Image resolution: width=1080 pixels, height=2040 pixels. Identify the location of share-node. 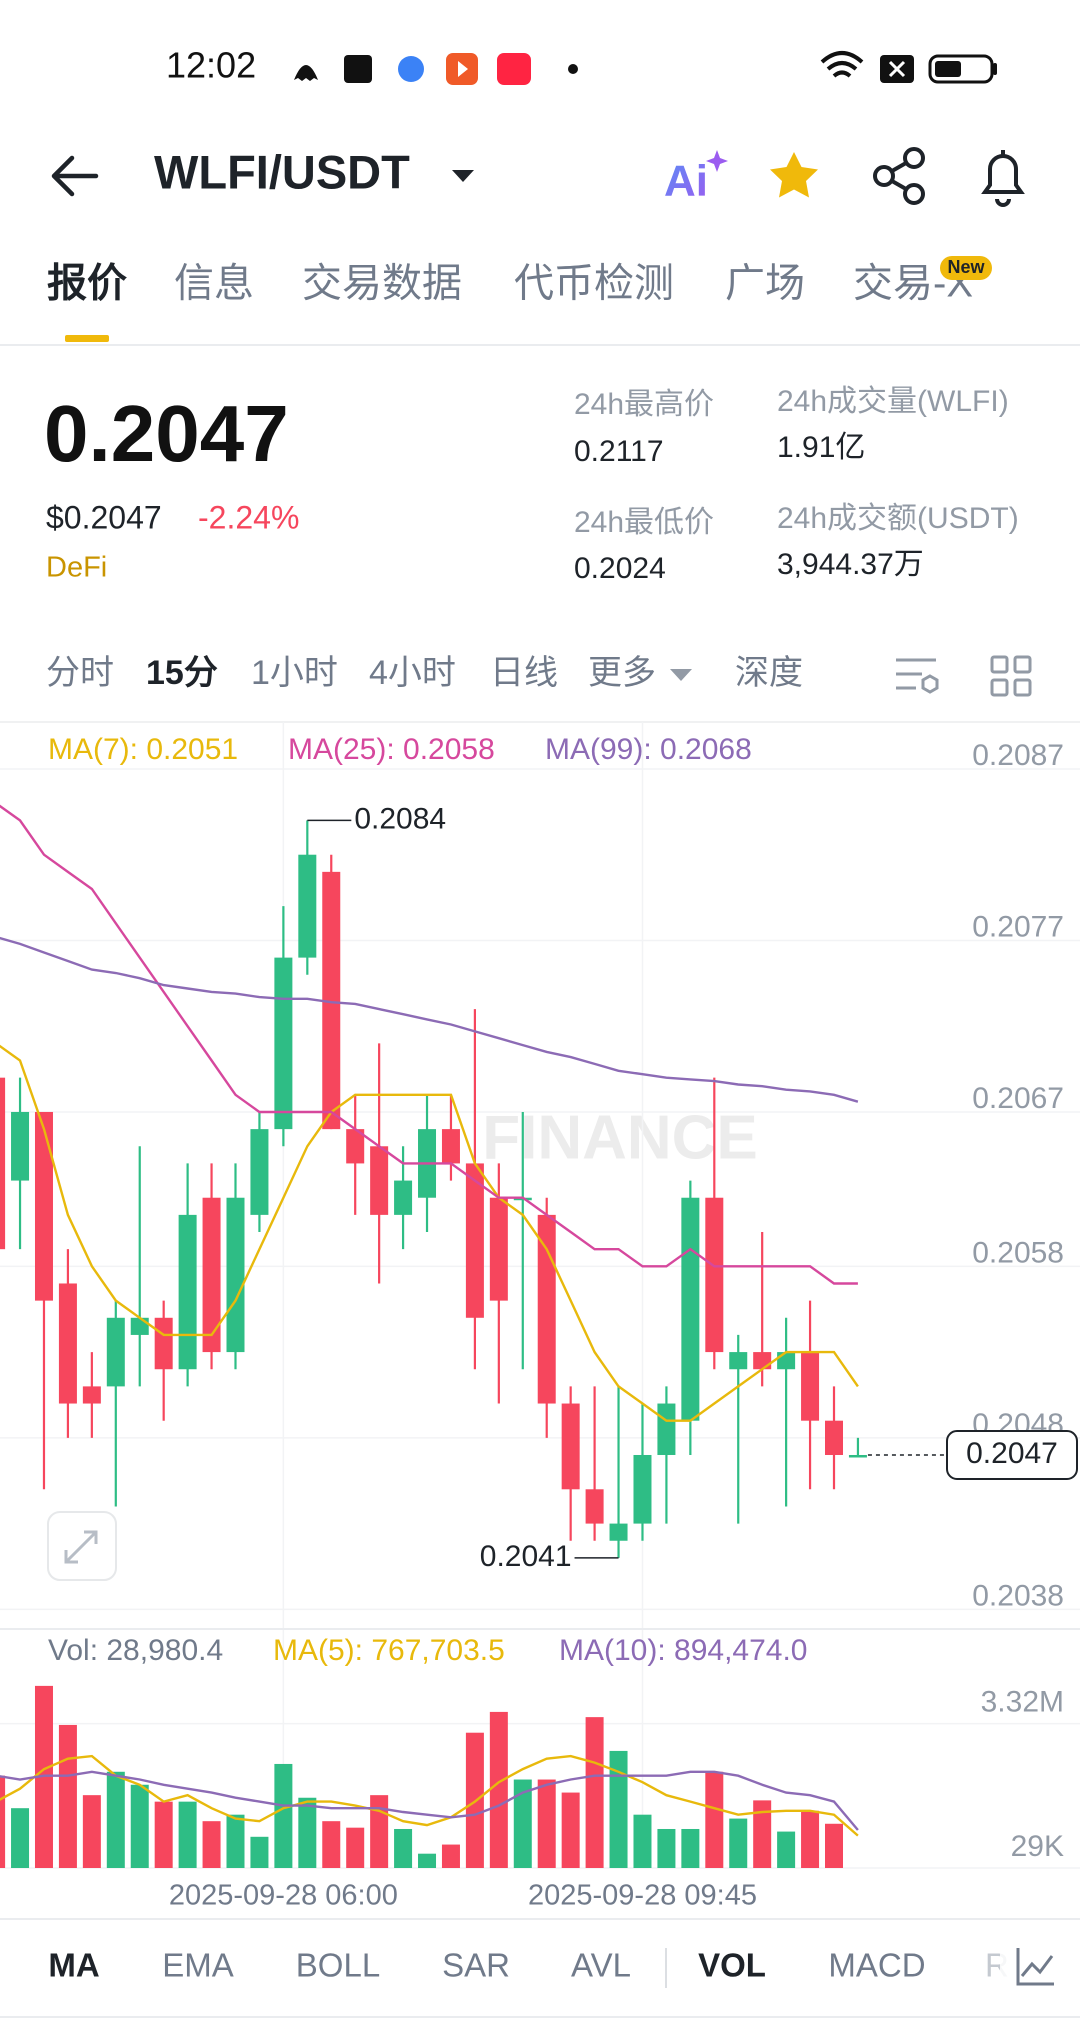
(884, 176).